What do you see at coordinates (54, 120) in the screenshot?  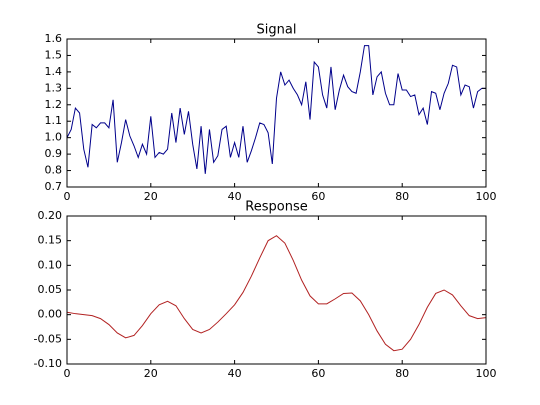 I see `y-tick-label: 1.1` at bounding box center [54, 120].